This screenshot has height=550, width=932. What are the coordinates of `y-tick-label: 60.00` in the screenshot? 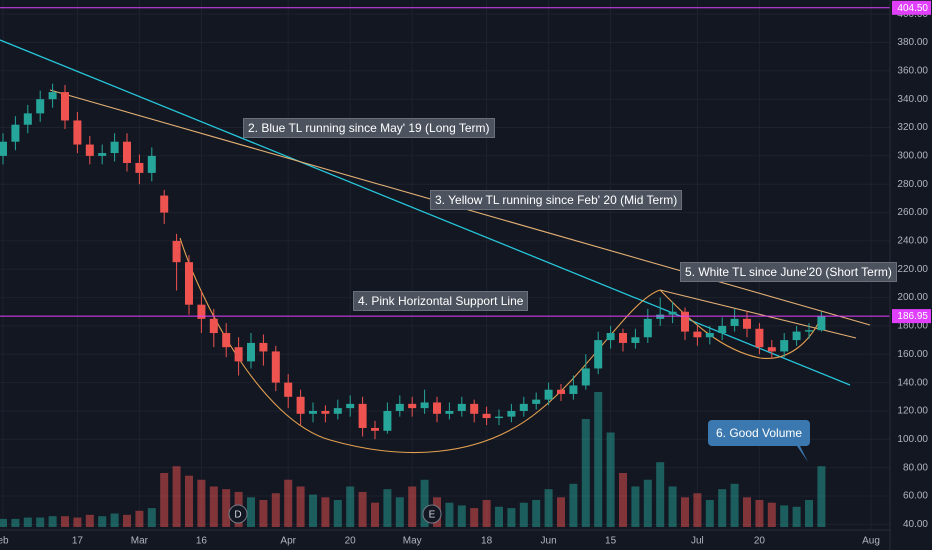 It's located at (915, 496).